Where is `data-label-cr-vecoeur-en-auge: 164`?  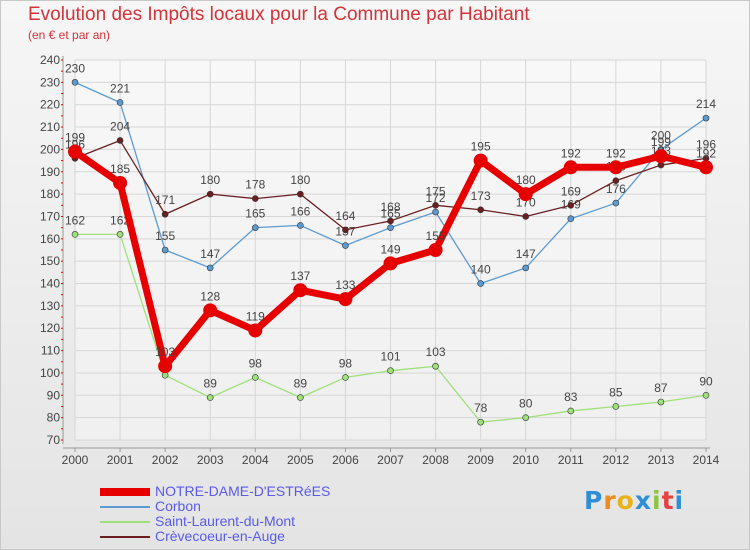
data-label-cr-vecoeur-en-auge: 164 is located at coordinates (345, 216).